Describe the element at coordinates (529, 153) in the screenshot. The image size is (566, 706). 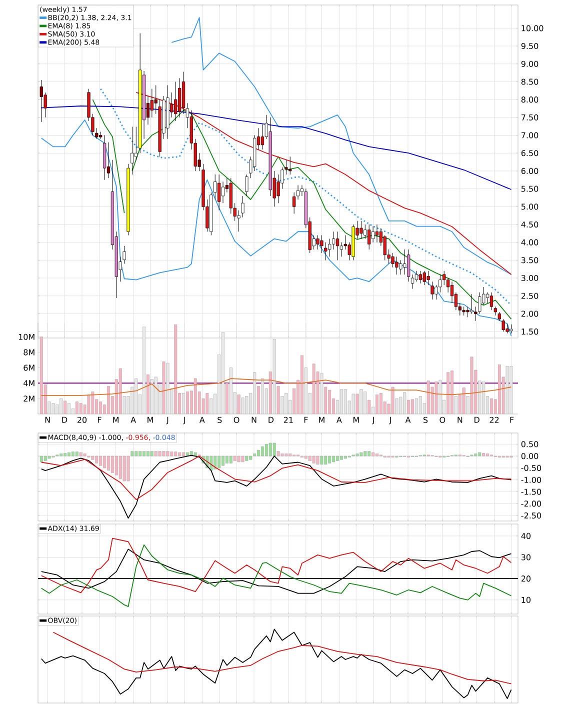
I see `y-tick-label: 6.50` at that location.